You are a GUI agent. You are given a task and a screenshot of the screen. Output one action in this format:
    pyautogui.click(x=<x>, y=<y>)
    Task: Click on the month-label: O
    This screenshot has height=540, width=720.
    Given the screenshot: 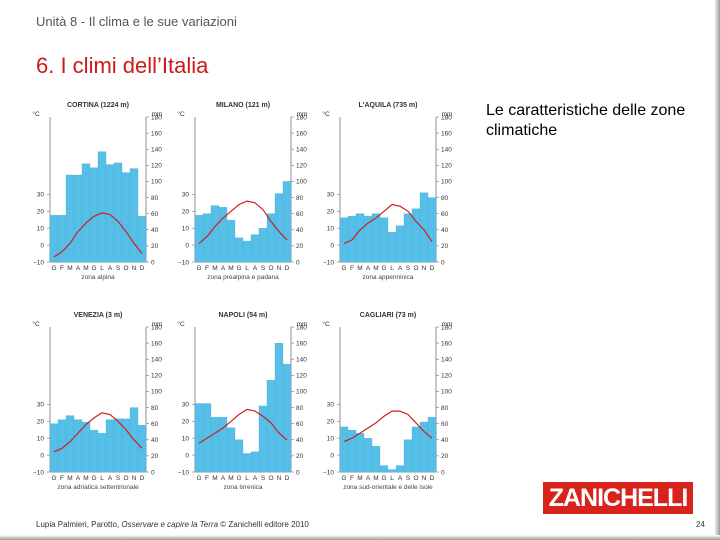 What is the action you would take?
    pyautogui.click(x=125, y=268)
    